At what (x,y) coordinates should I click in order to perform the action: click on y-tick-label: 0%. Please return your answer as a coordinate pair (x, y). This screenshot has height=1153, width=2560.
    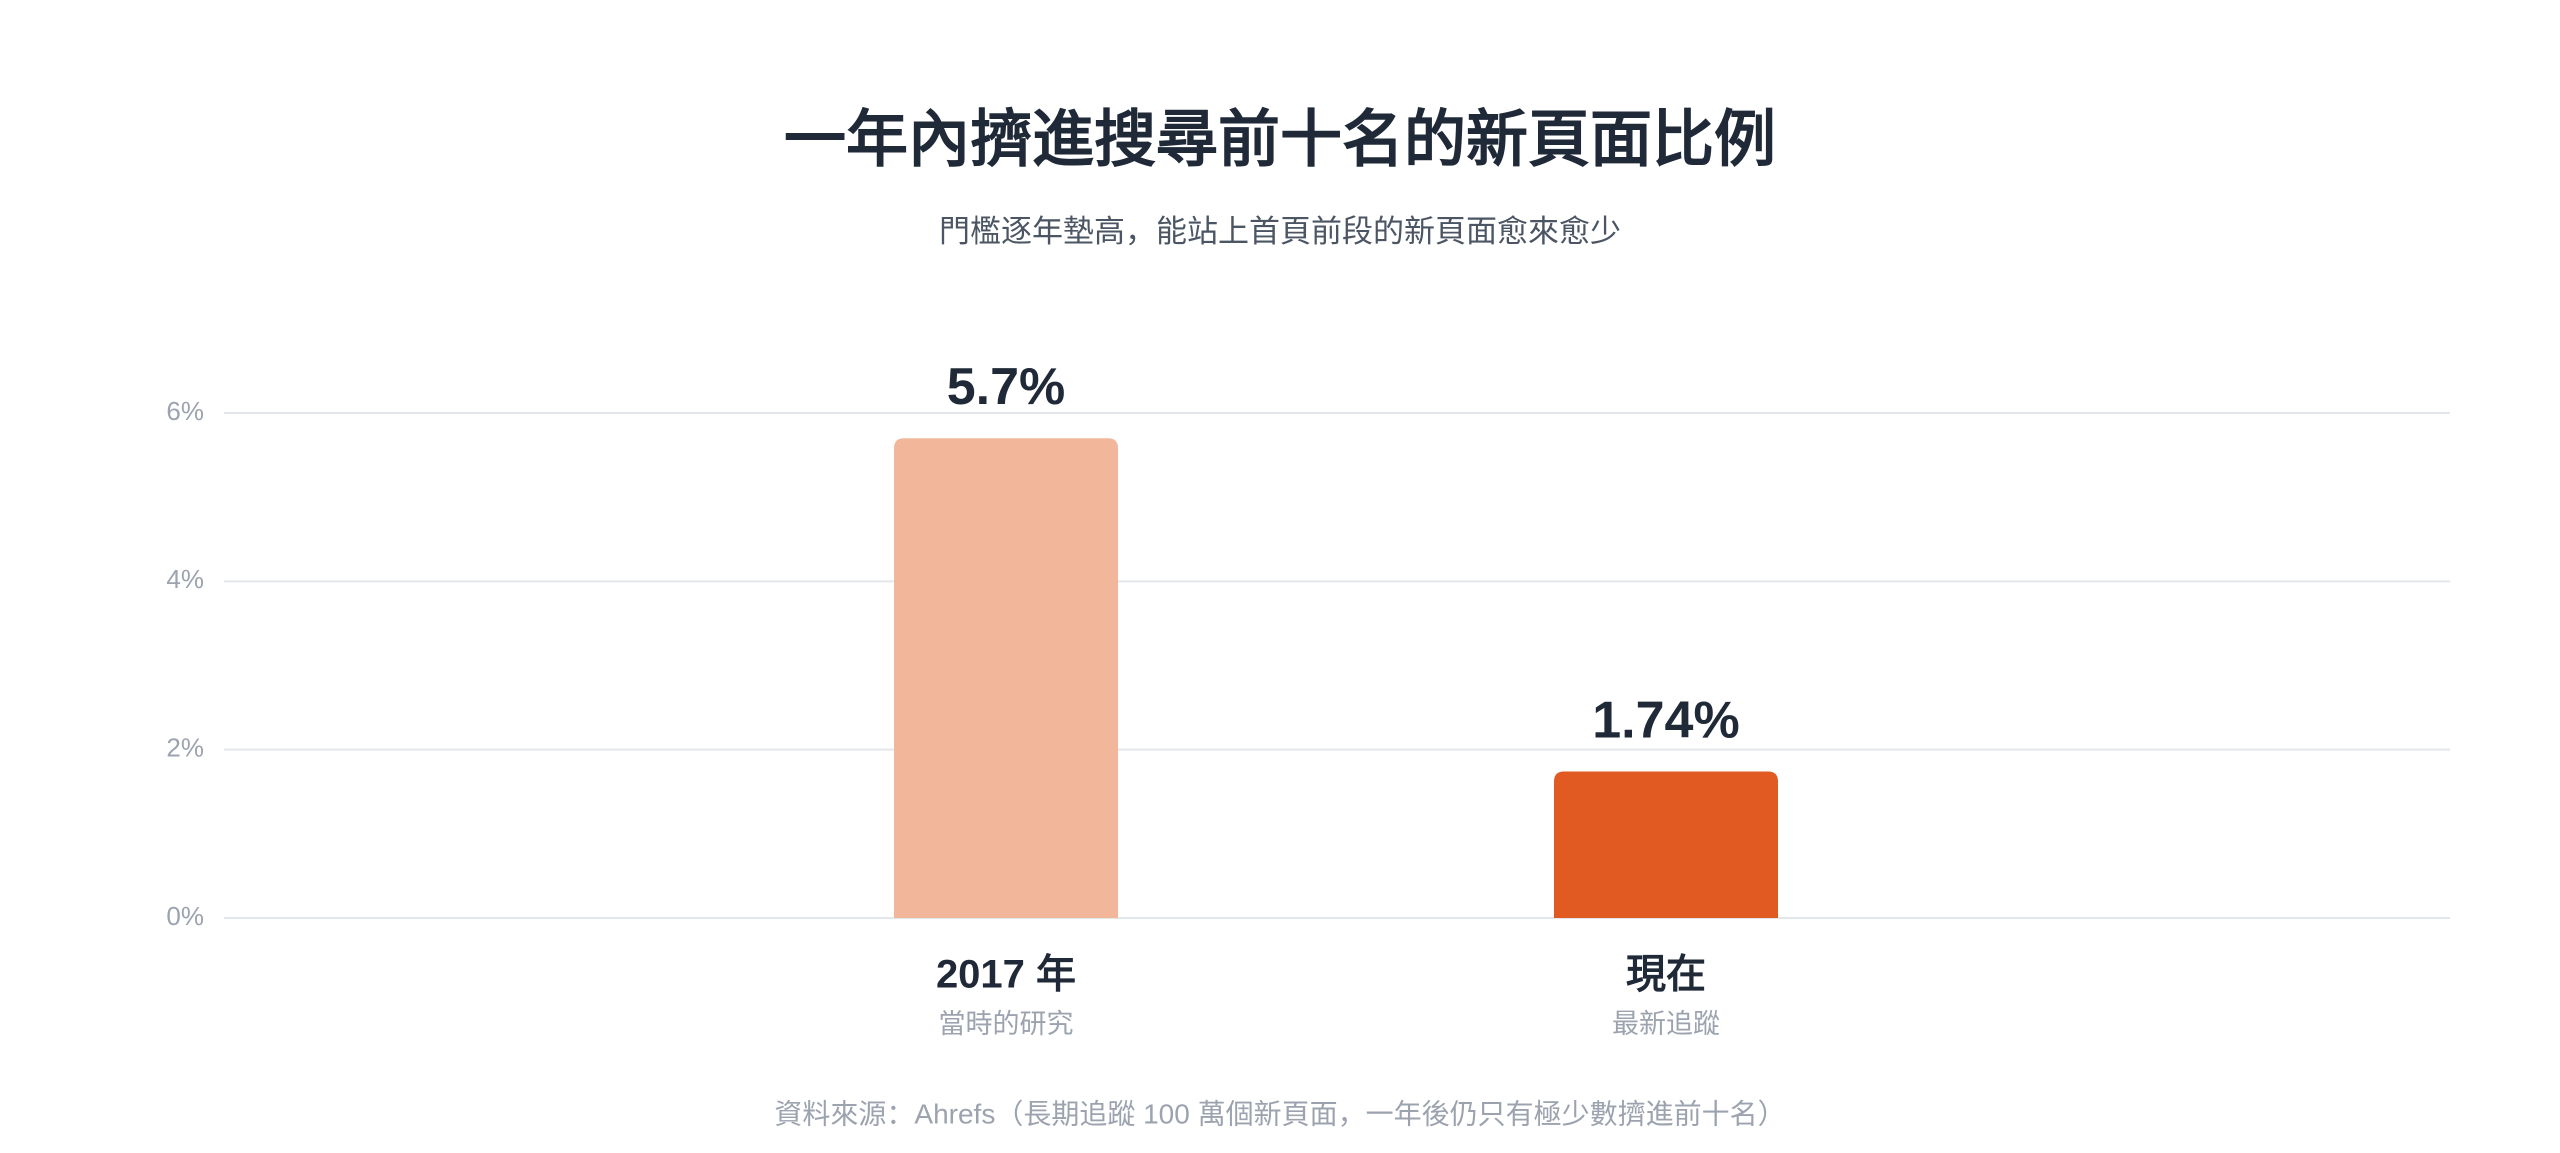
    Looking at the image, I should click on (185, 916).